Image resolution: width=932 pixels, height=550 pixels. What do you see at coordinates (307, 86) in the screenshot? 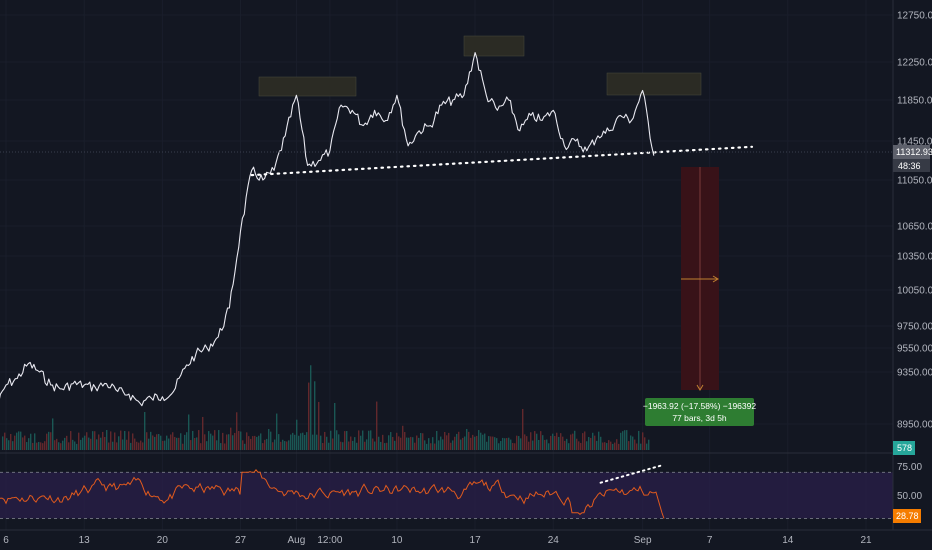
I see `left-shoulder-box` at bounding box center [307, 86].